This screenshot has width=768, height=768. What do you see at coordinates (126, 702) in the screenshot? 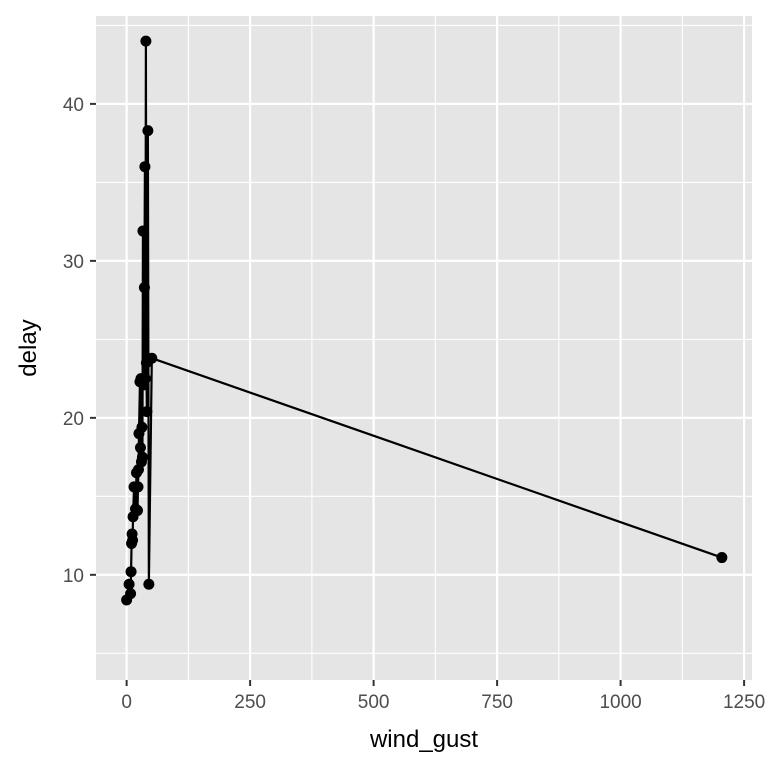
I see `x-tick-label: 0` at bounding box center [126, 702].